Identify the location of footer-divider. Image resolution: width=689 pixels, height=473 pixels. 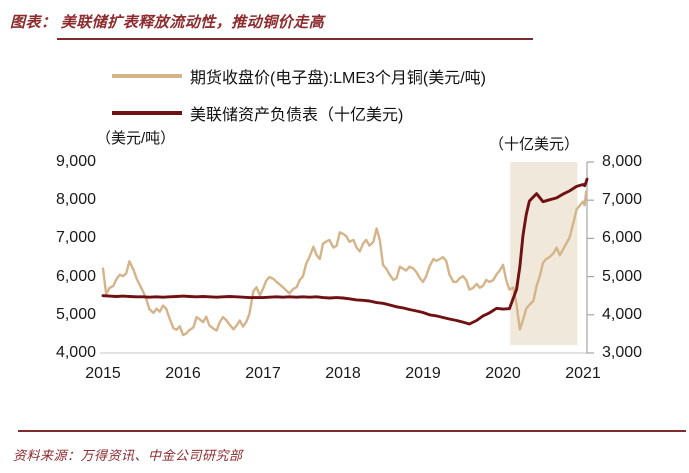
(352, 431).